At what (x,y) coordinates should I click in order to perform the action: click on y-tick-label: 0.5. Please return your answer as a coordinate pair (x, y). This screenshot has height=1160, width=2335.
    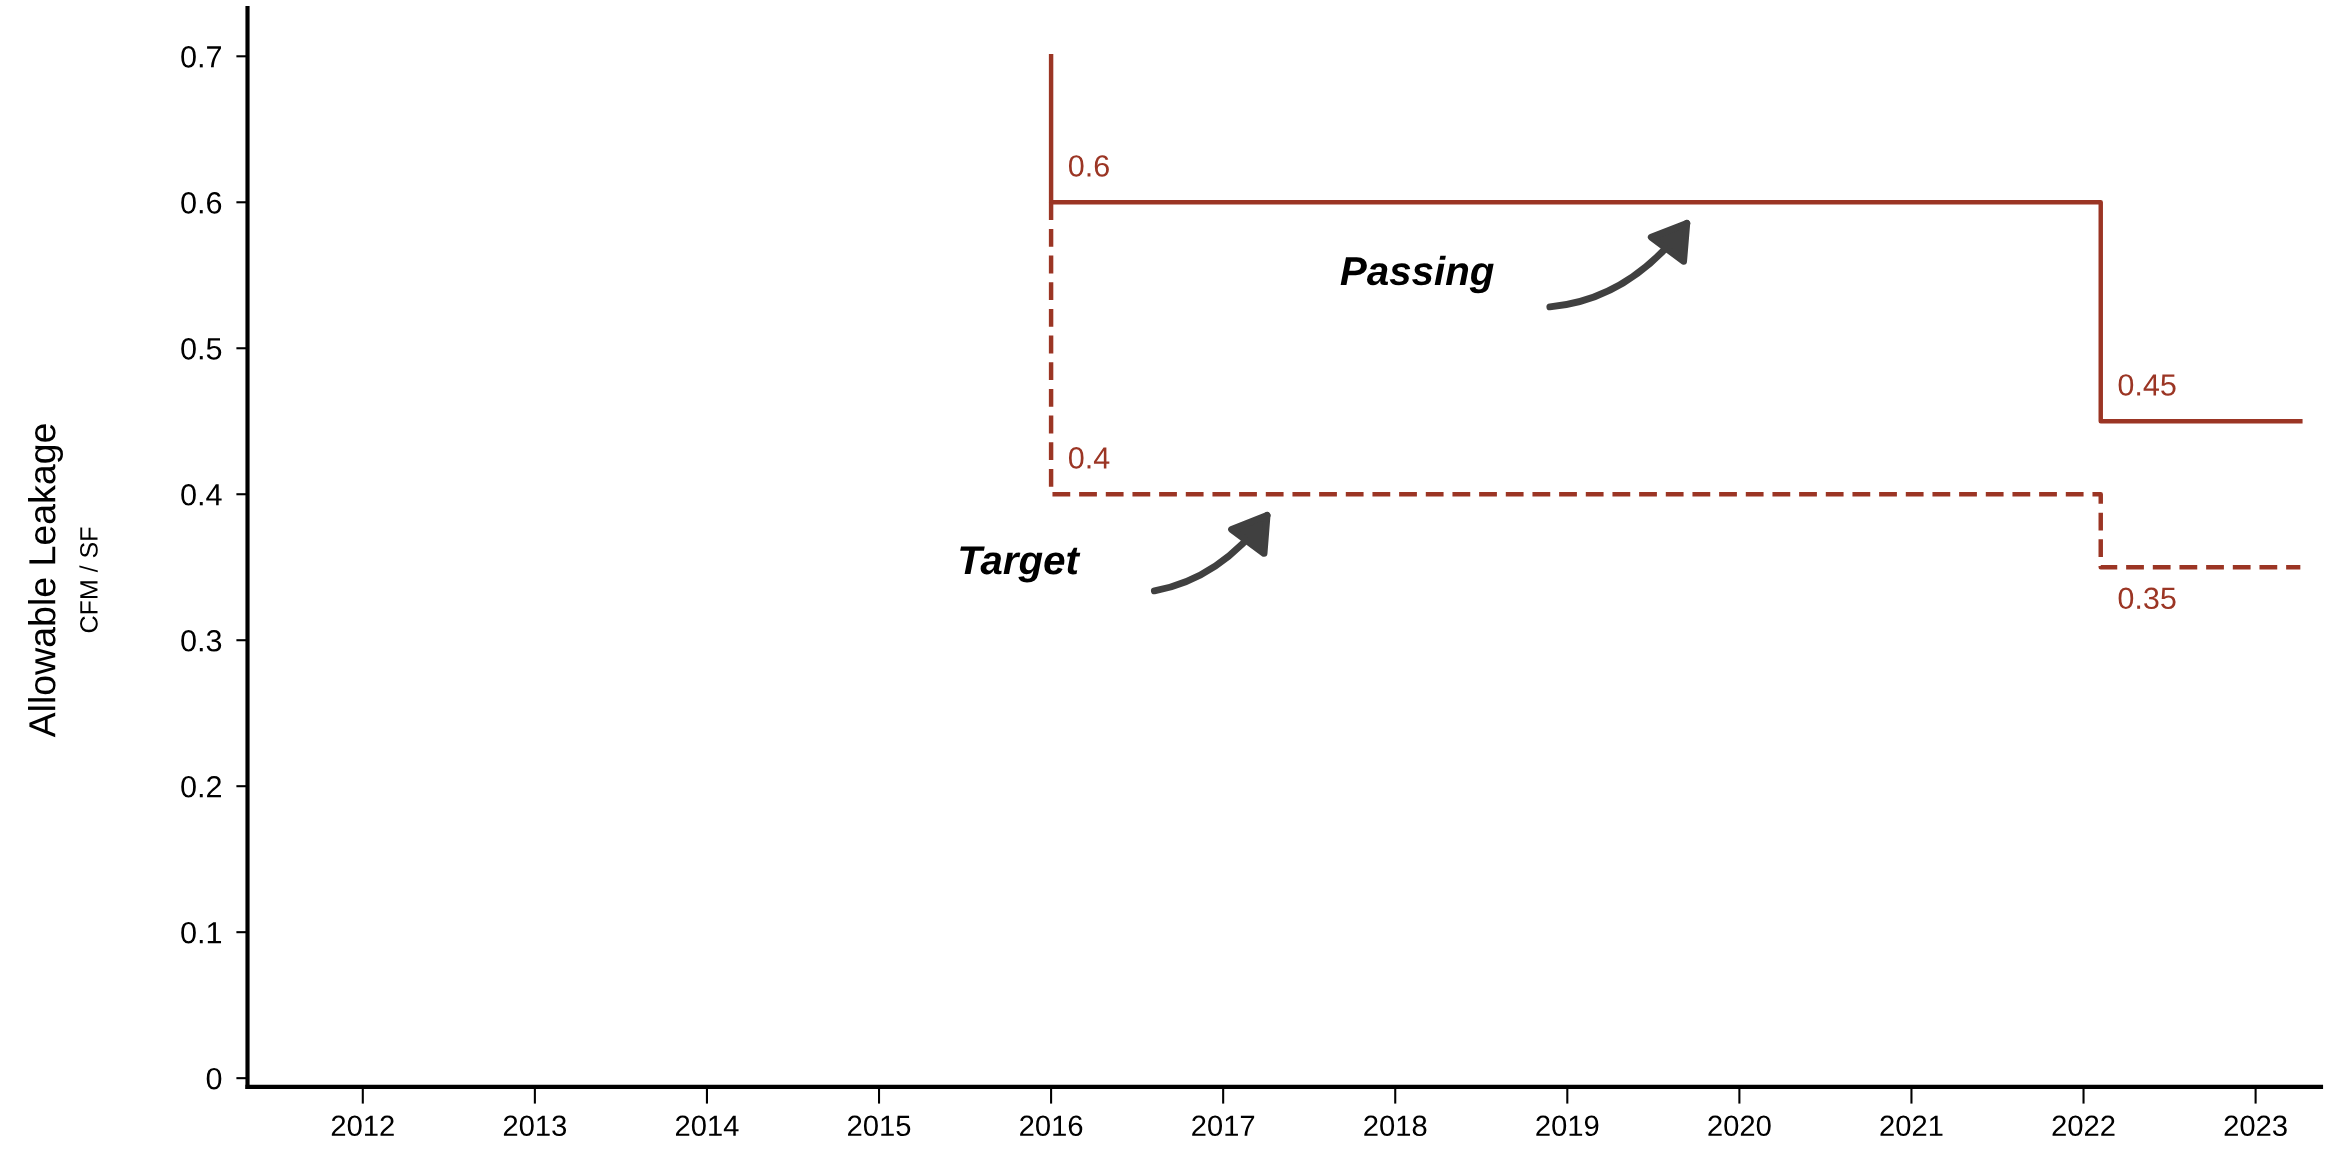
    Looking at the image, I should click on (201, 348).